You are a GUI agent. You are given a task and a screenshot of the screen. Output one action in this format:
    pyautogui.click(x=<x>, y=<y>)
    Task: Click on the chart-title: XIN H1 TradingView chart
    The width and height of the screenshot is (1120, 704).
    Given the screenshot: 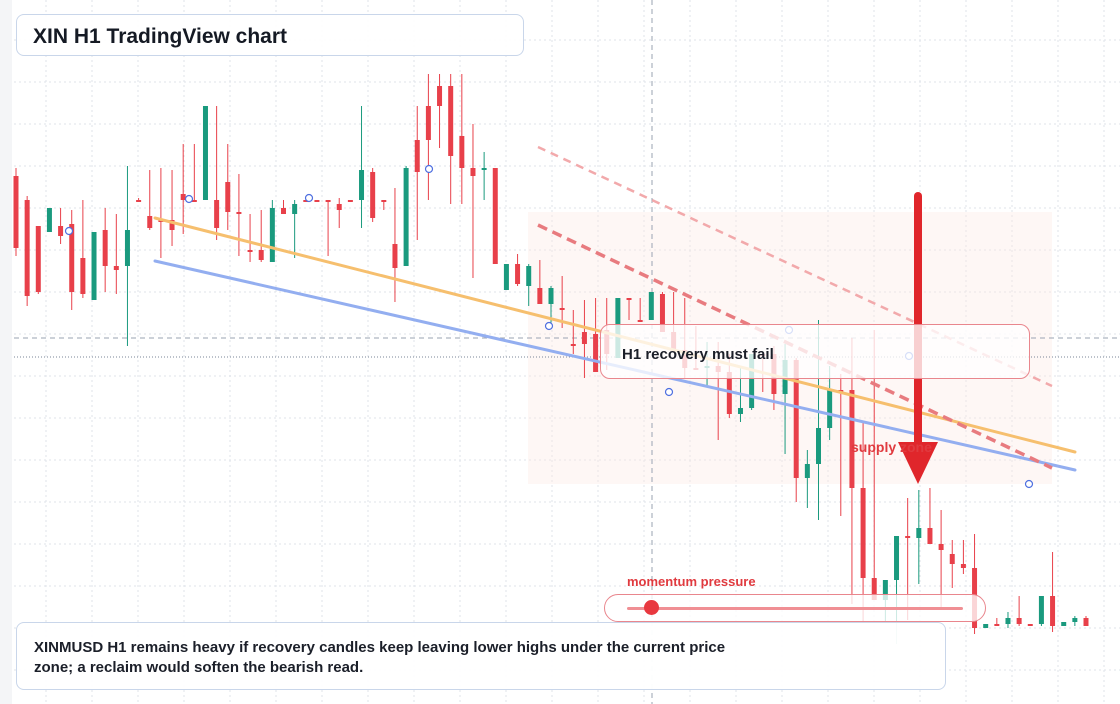 What is the action you would take?
    pyautogui.click(x=160, y=36)
    